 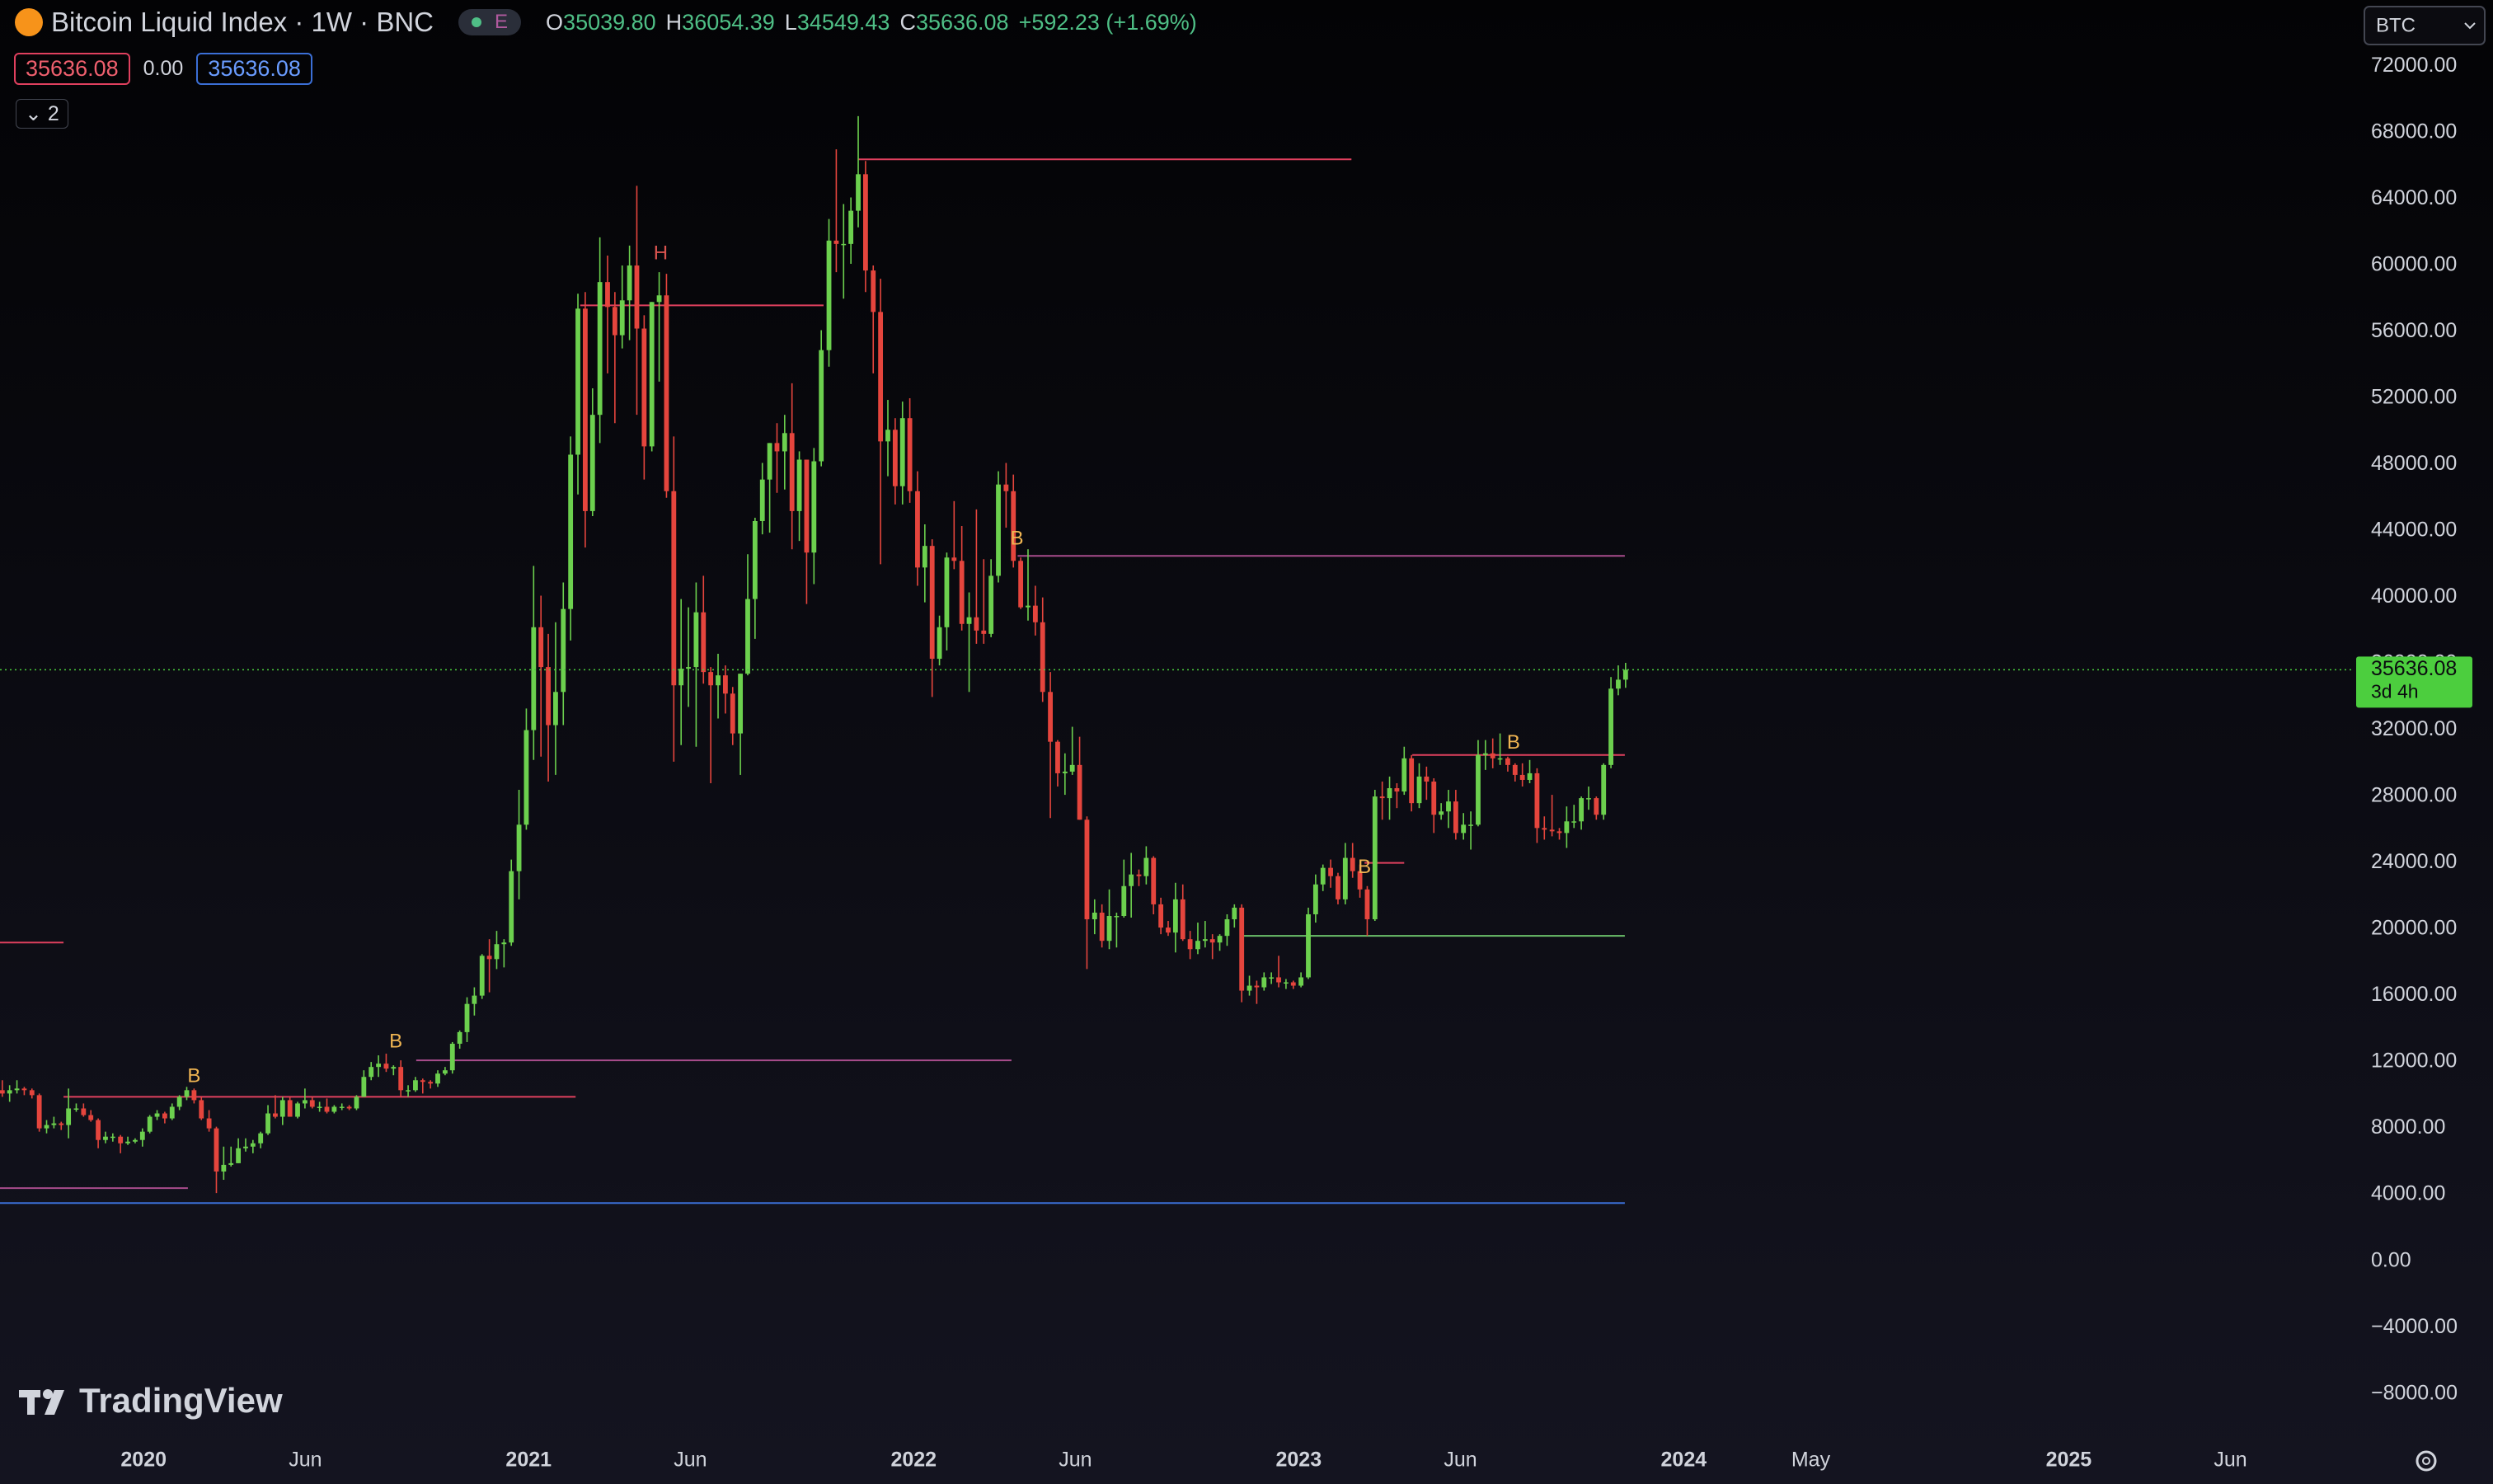 I want to click on currency-select: BTC, so click(x=2425, y=25).